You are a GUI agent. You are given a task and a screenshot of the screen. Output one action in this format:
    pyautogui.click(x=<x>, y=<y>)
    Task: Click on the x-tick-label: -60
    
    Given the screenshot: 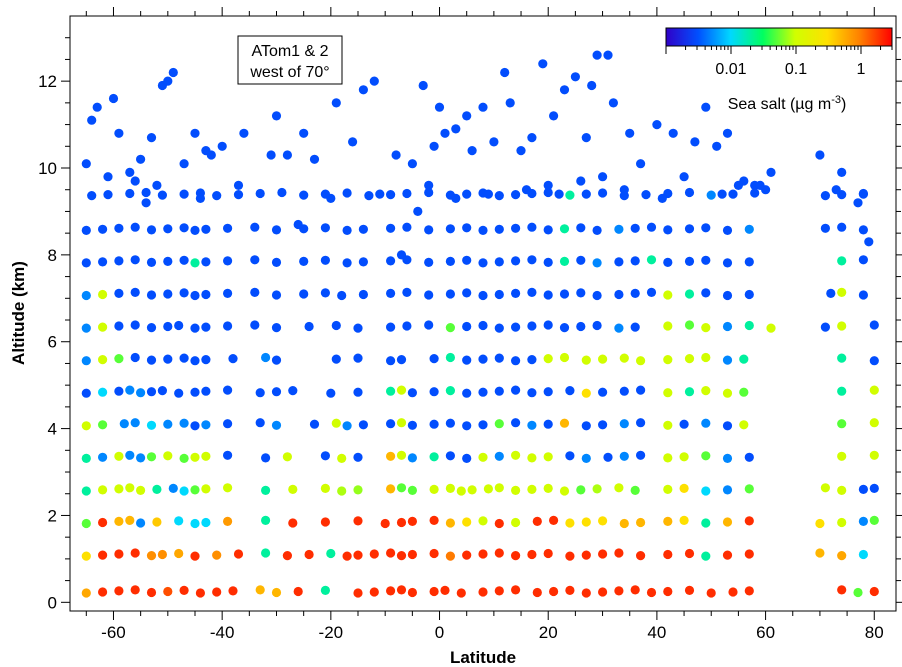 What is the action you would take?
    pyautogui.click(x=113, y=632)
    